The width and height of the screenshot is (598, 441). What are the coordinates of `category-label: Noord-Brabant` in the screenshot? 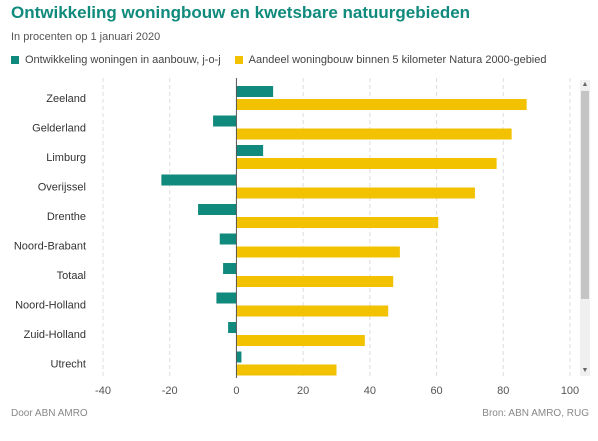 It's located at (50, 247).